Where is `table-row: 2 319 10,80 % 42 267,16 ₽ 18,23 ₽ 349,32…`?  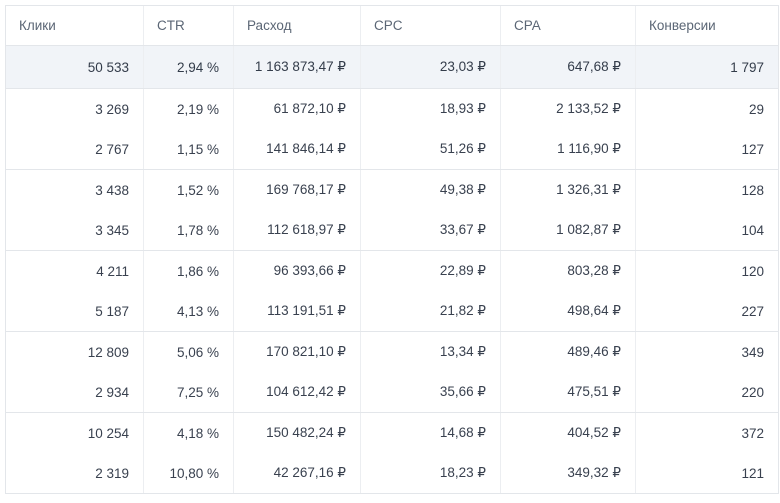
table-row: 2 319 10,80 % 42 267,16 ₽ 18,23 ₽ 349,32… is located at coordinates (392, 473).